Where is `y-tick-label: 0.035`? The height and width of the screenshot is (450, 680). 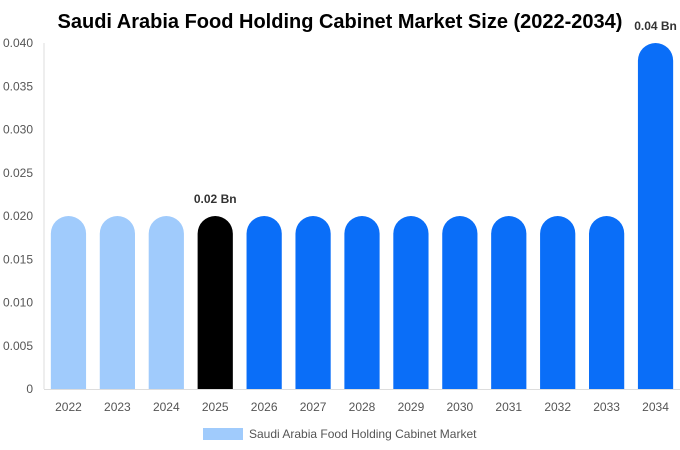 y-tick-label: 0.035 is located at coordinates (18, 86).